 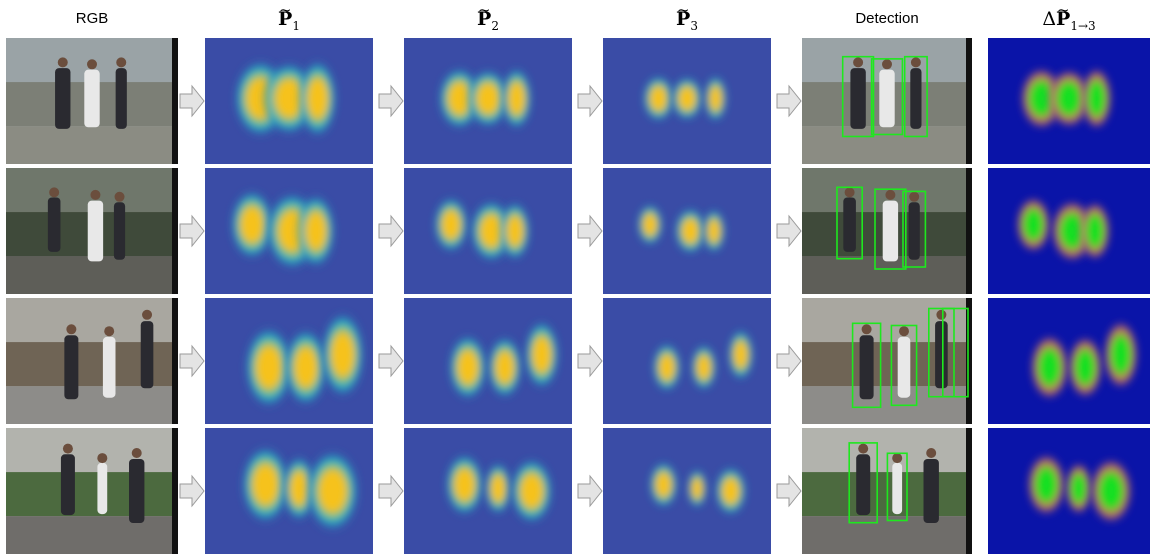 I want to click on row-3-pedestrians-crosswalk-p2-image, so click(x=488, y=361).